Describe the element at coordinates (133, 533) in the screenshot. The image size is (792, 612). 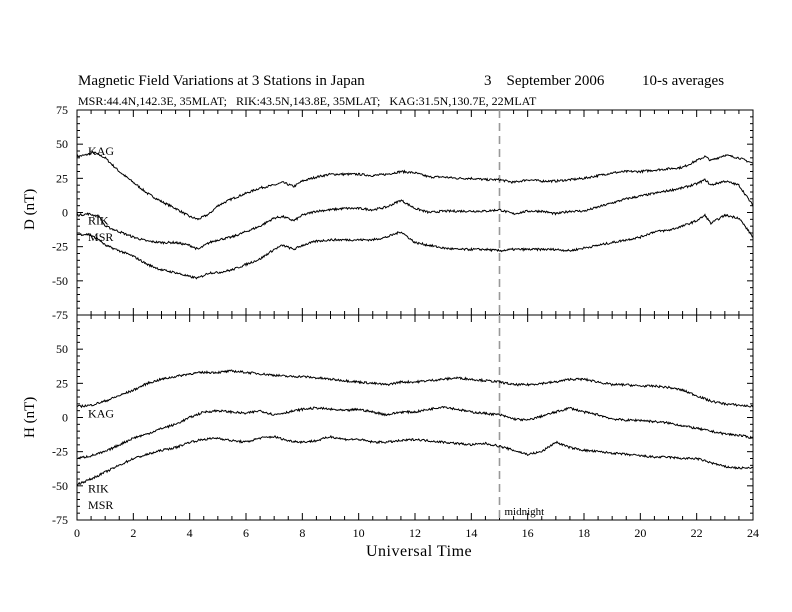
I see `x-tick-label: 2` at that location.